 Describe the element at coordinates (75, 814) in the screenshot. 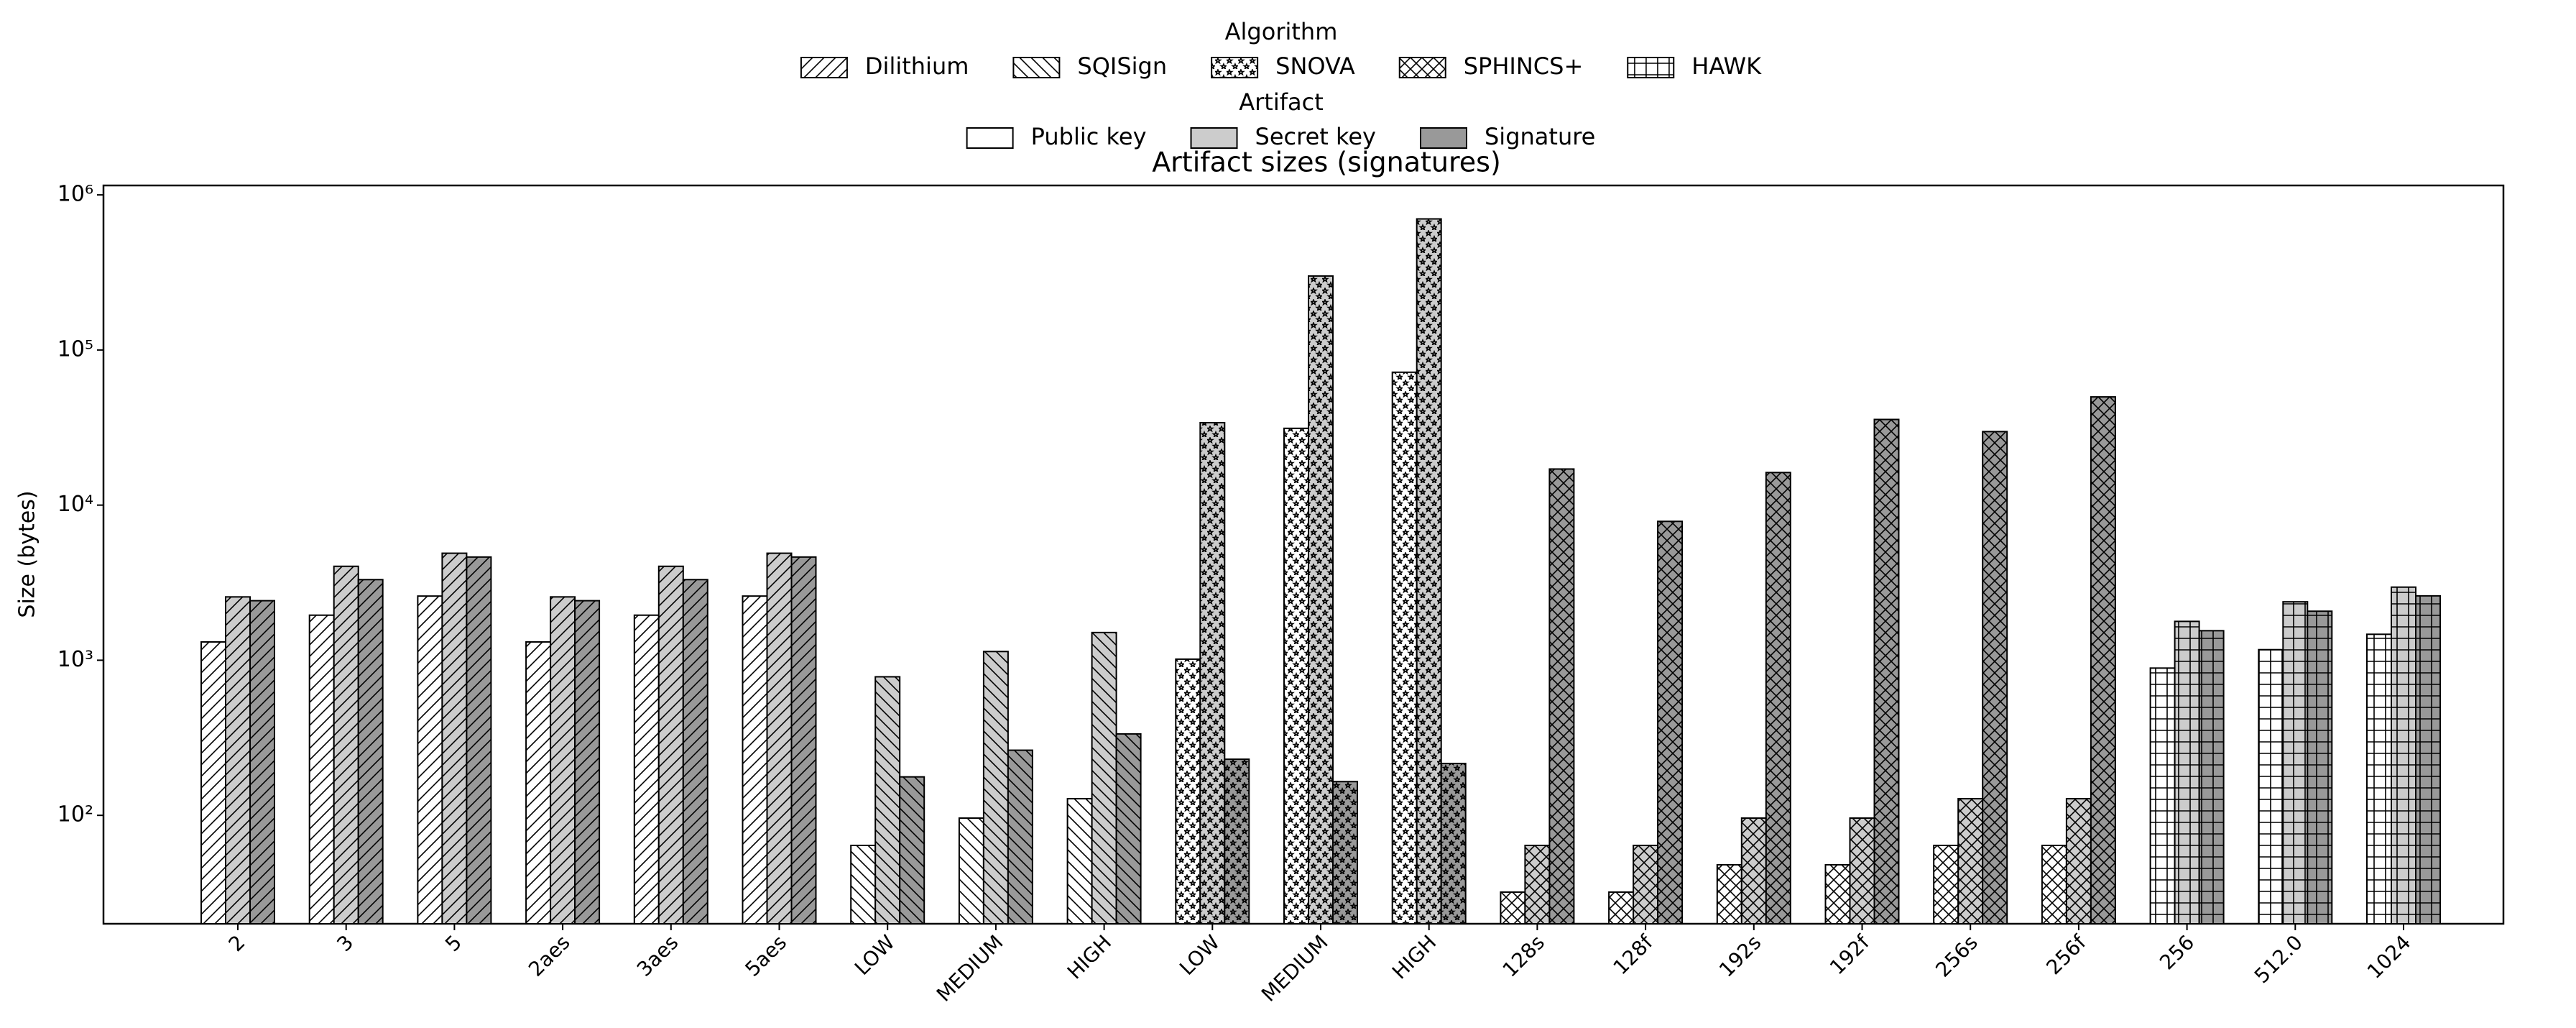

I see `y-tick-label: 10²` at that location.